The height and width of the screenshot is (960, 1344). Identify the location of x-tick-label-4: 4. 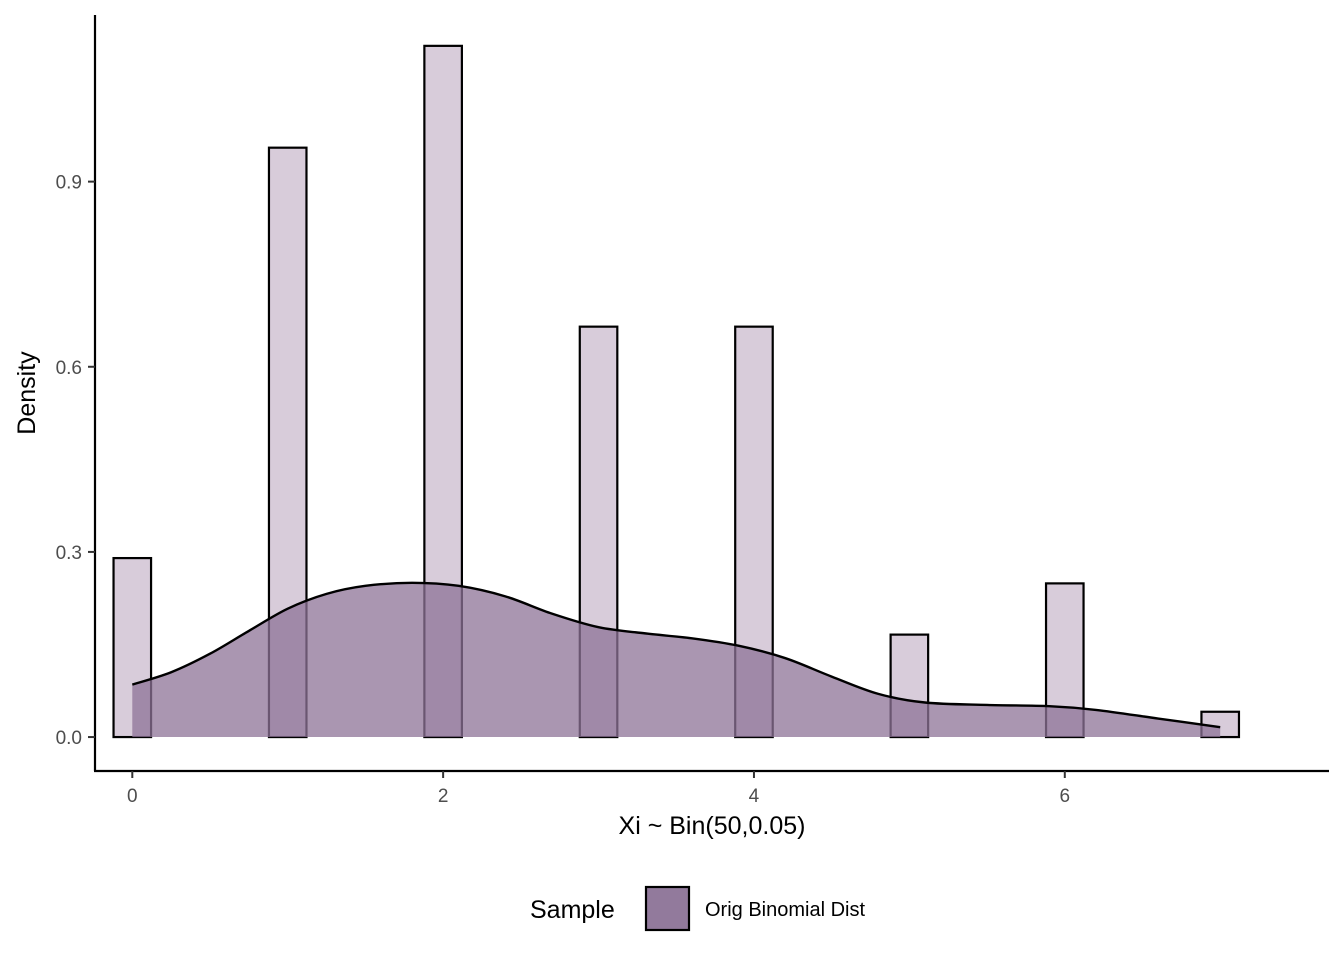
(754, 796).